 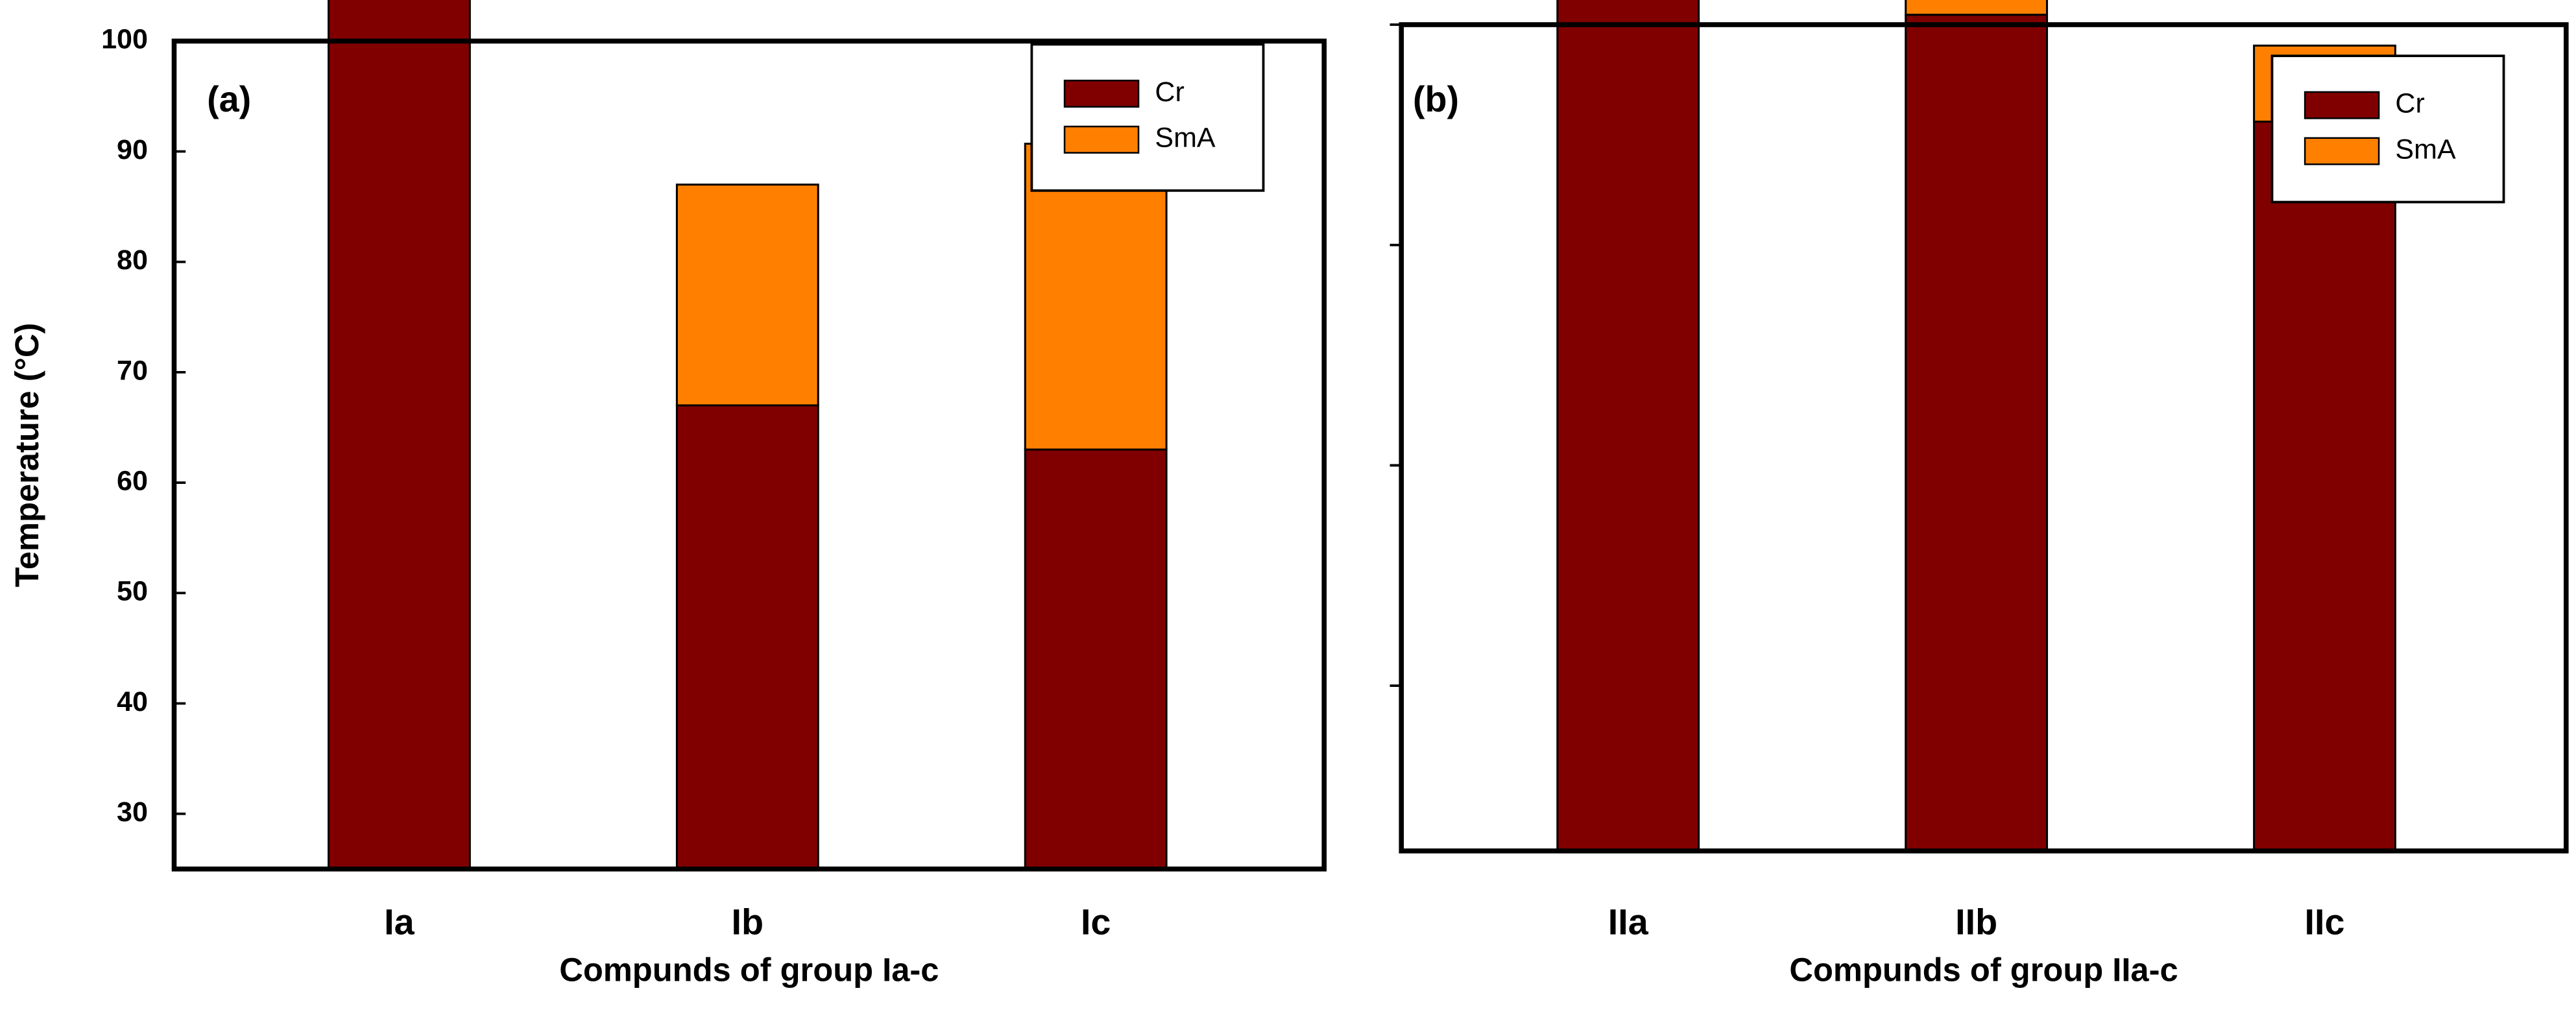 What do you see at coordinates (132, 591) in the screenshot?
I see `y-tick-label: 50` at bounding box center [132, 591].